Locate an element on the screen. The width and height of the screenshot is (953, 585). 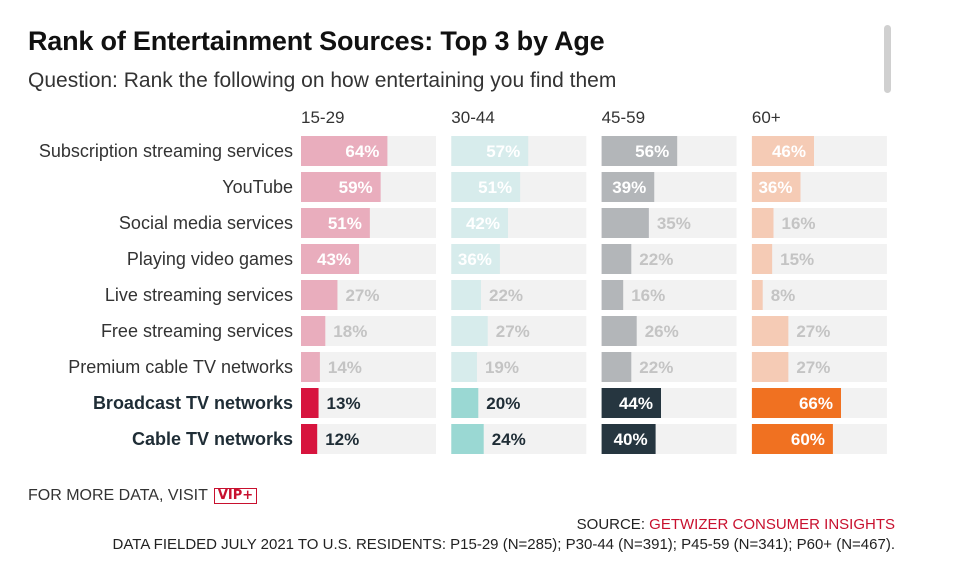
data-label-60-5: 27% is located at coordinates (813, 331).